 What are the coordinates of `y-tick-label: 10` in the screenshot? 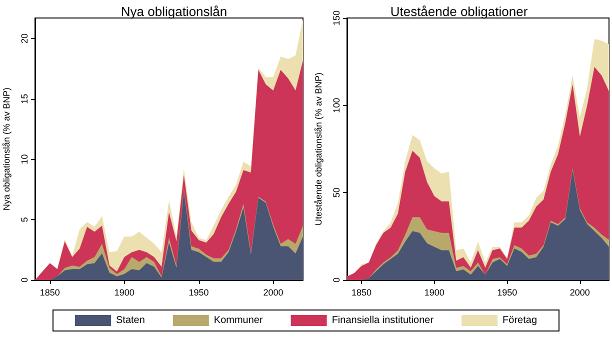 It's located at (25, 159).